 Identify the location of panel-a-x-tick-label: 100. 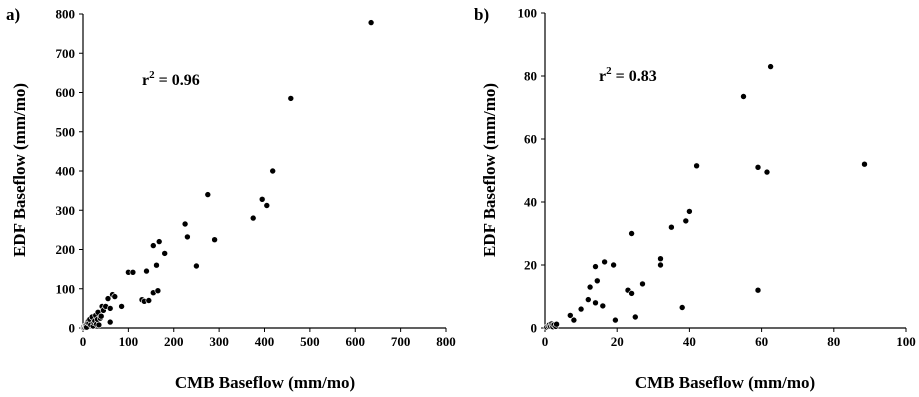
(129, 341).